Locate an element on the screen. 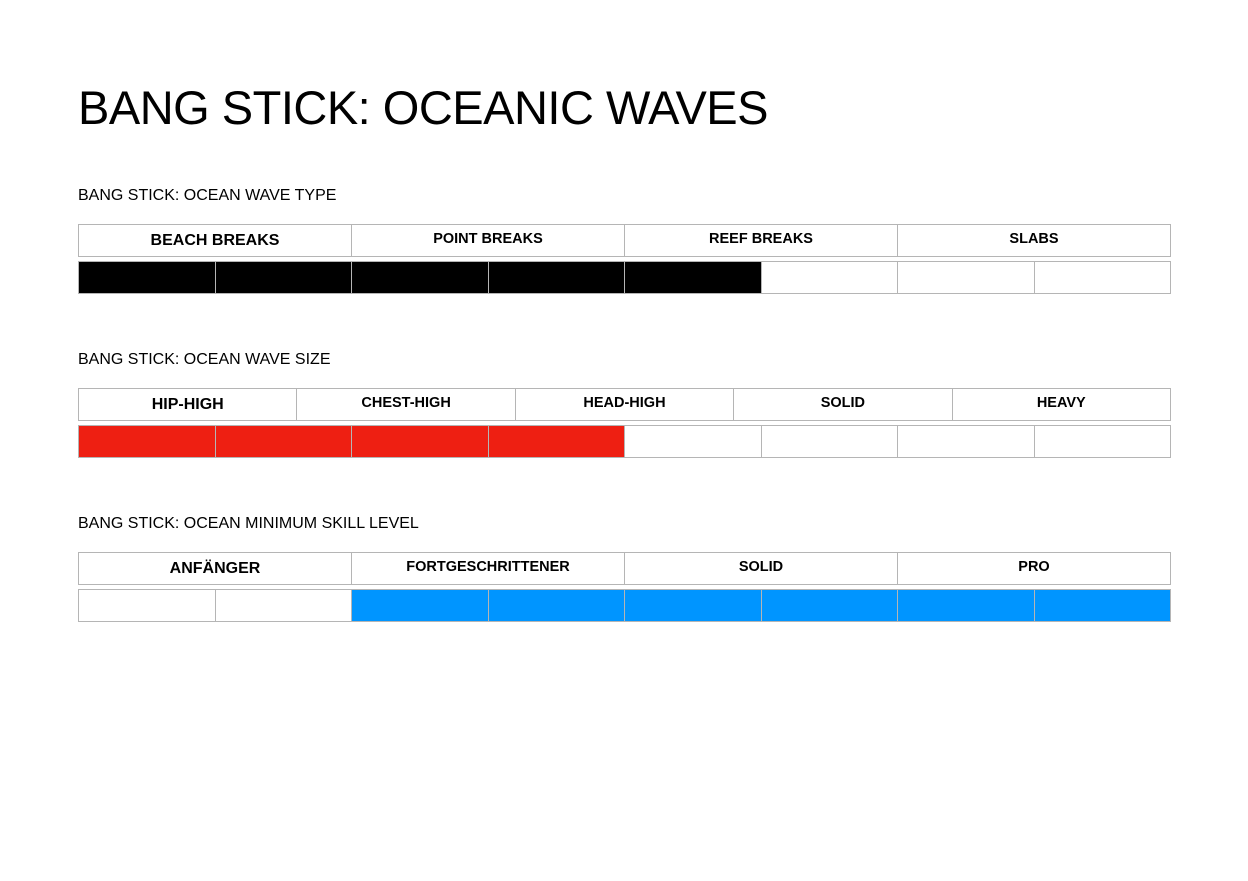 The image size is (1248, 881). section-label: BANG STICK: OCEAN MINIMUM SKILL LEVEL is located at coordinates (248, 523).